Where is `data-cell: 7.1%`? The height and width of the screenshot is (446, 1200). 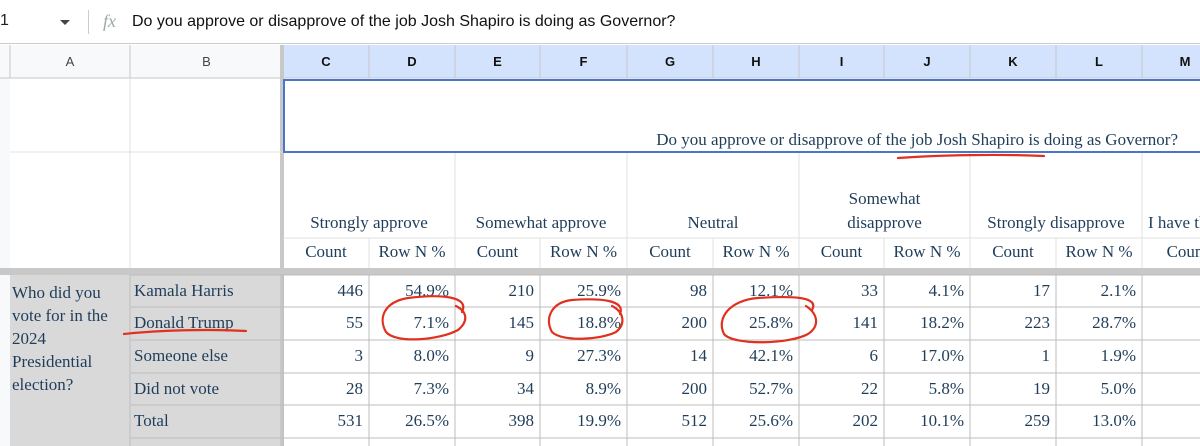 data-cell: 7.1% is located at coordinates (431, 322).